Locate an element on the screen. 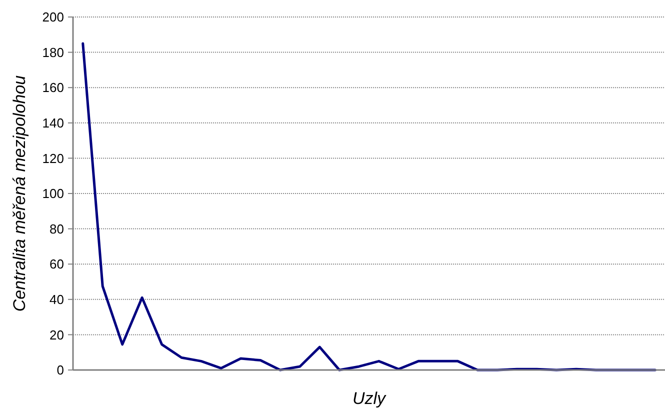 The width and height of the screenshot is (665, 410). y-tick-label: 180 is located at coordinates (53, 52).